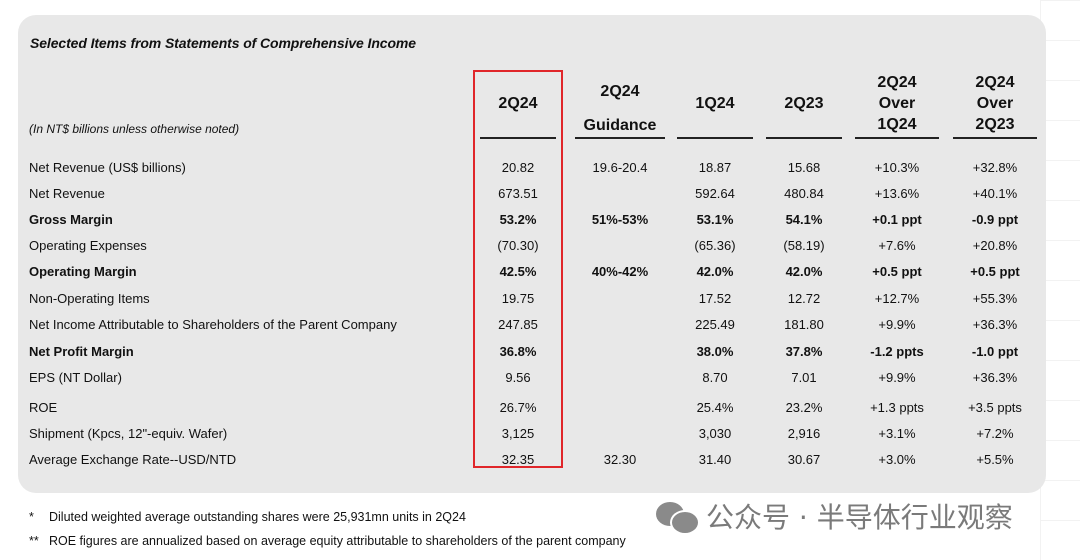 The width and height of the screenshot is (1080, 560). Describe the element at coordinates (804, 298) in the screenshot. I see `table-cell: 12.72` at that location.